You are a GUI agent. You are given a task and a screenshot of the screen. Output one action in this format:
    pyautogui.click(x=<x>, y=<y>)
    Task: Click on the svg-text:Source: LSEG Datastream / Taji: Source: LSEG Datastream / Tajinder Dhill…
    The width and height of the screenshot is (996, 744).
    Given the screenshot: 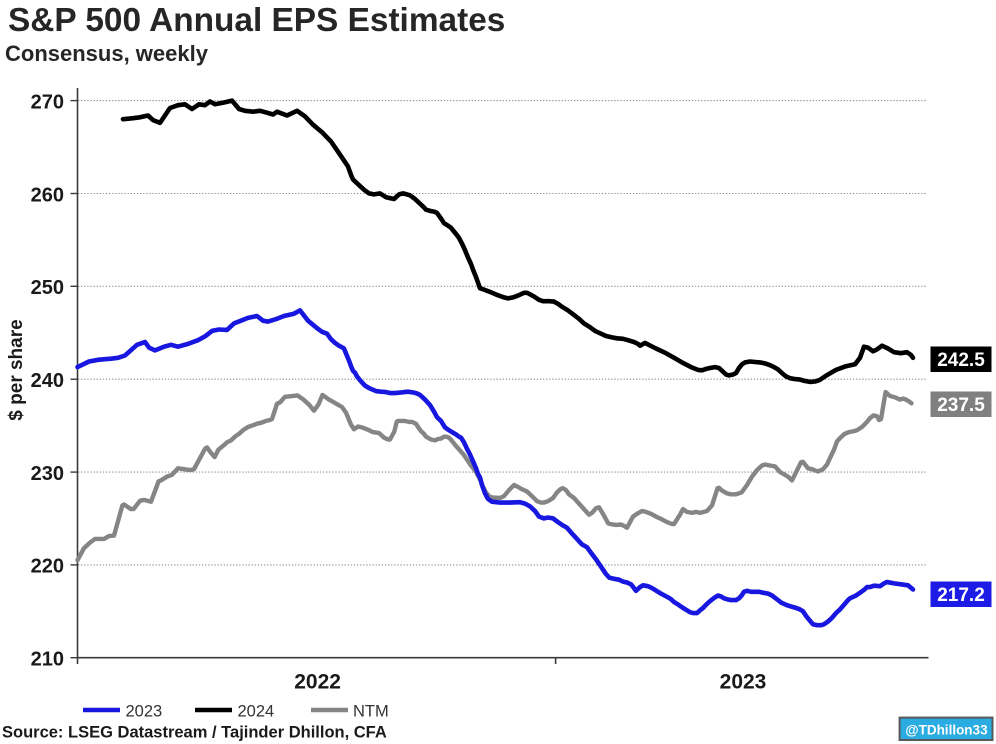 What is the action you would take?
    pyautogui.click(x=194, y=733)
    